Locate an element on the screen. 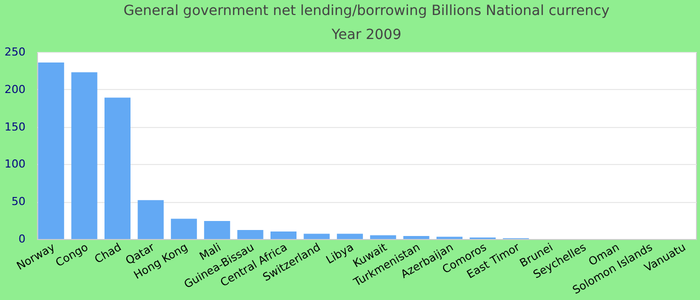 The width and height of the screenshot is (700, 300). text: Year 2009 is located at coordinates (367, 35).